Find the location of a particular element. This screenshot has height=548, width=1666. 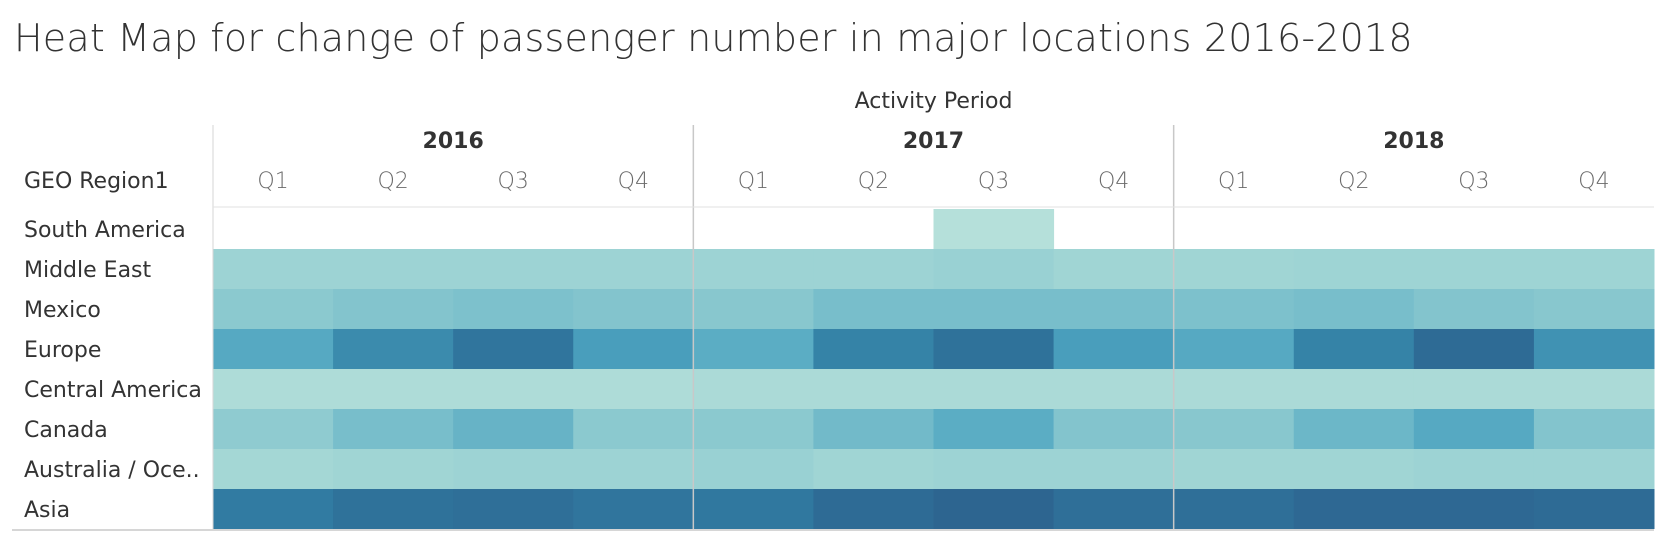

row-label: Central America is located at coordinates (113, 390).